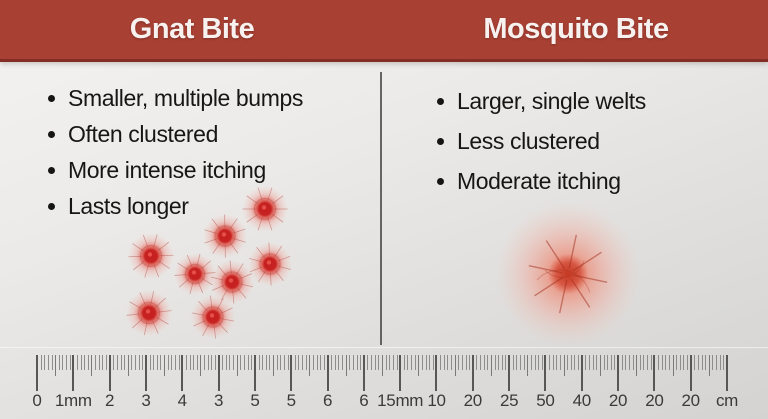 This screenshot has height=419, width=768. What do you see at coordinates (528, 140) in the screenshot?
I see `bullet-text: Less clustered` at bounding box center [528, 140].